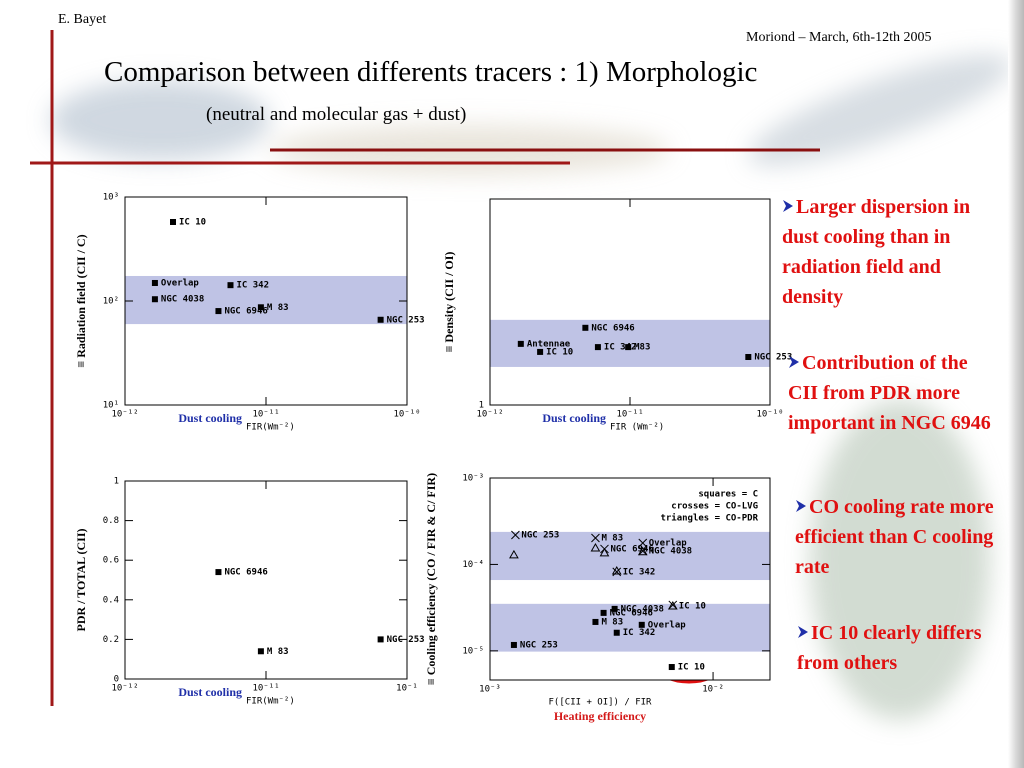 This screenshot has height=768, width=1024. Describe the element at coordinates (637, 428) in the screenshot. I see `x-axis-label: FIR (Wm⁻²)` at that location.